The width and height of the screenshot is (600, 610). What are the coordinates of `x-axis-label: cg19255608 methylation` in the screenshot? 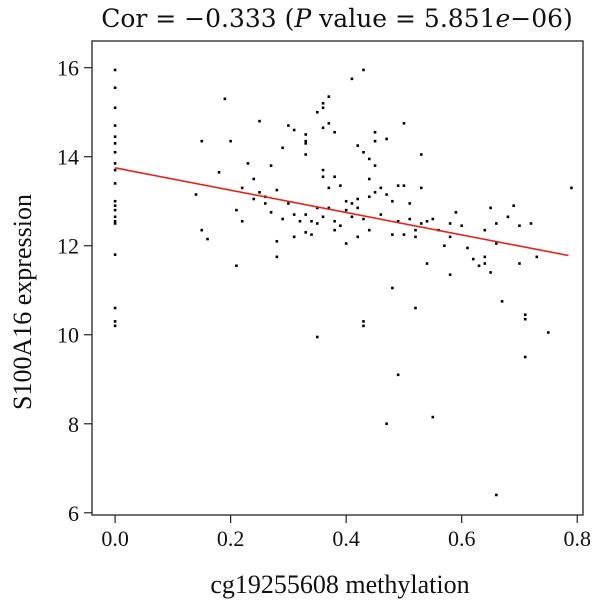 It's located at (339, 584).